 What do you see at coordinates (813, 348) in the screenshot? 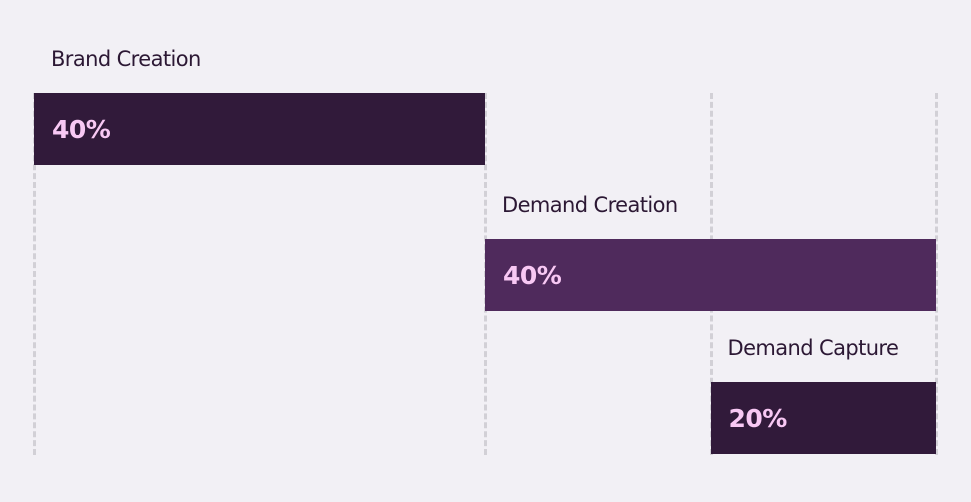
I see `category-label: Demand Capture` at bounding box center [813, 348].